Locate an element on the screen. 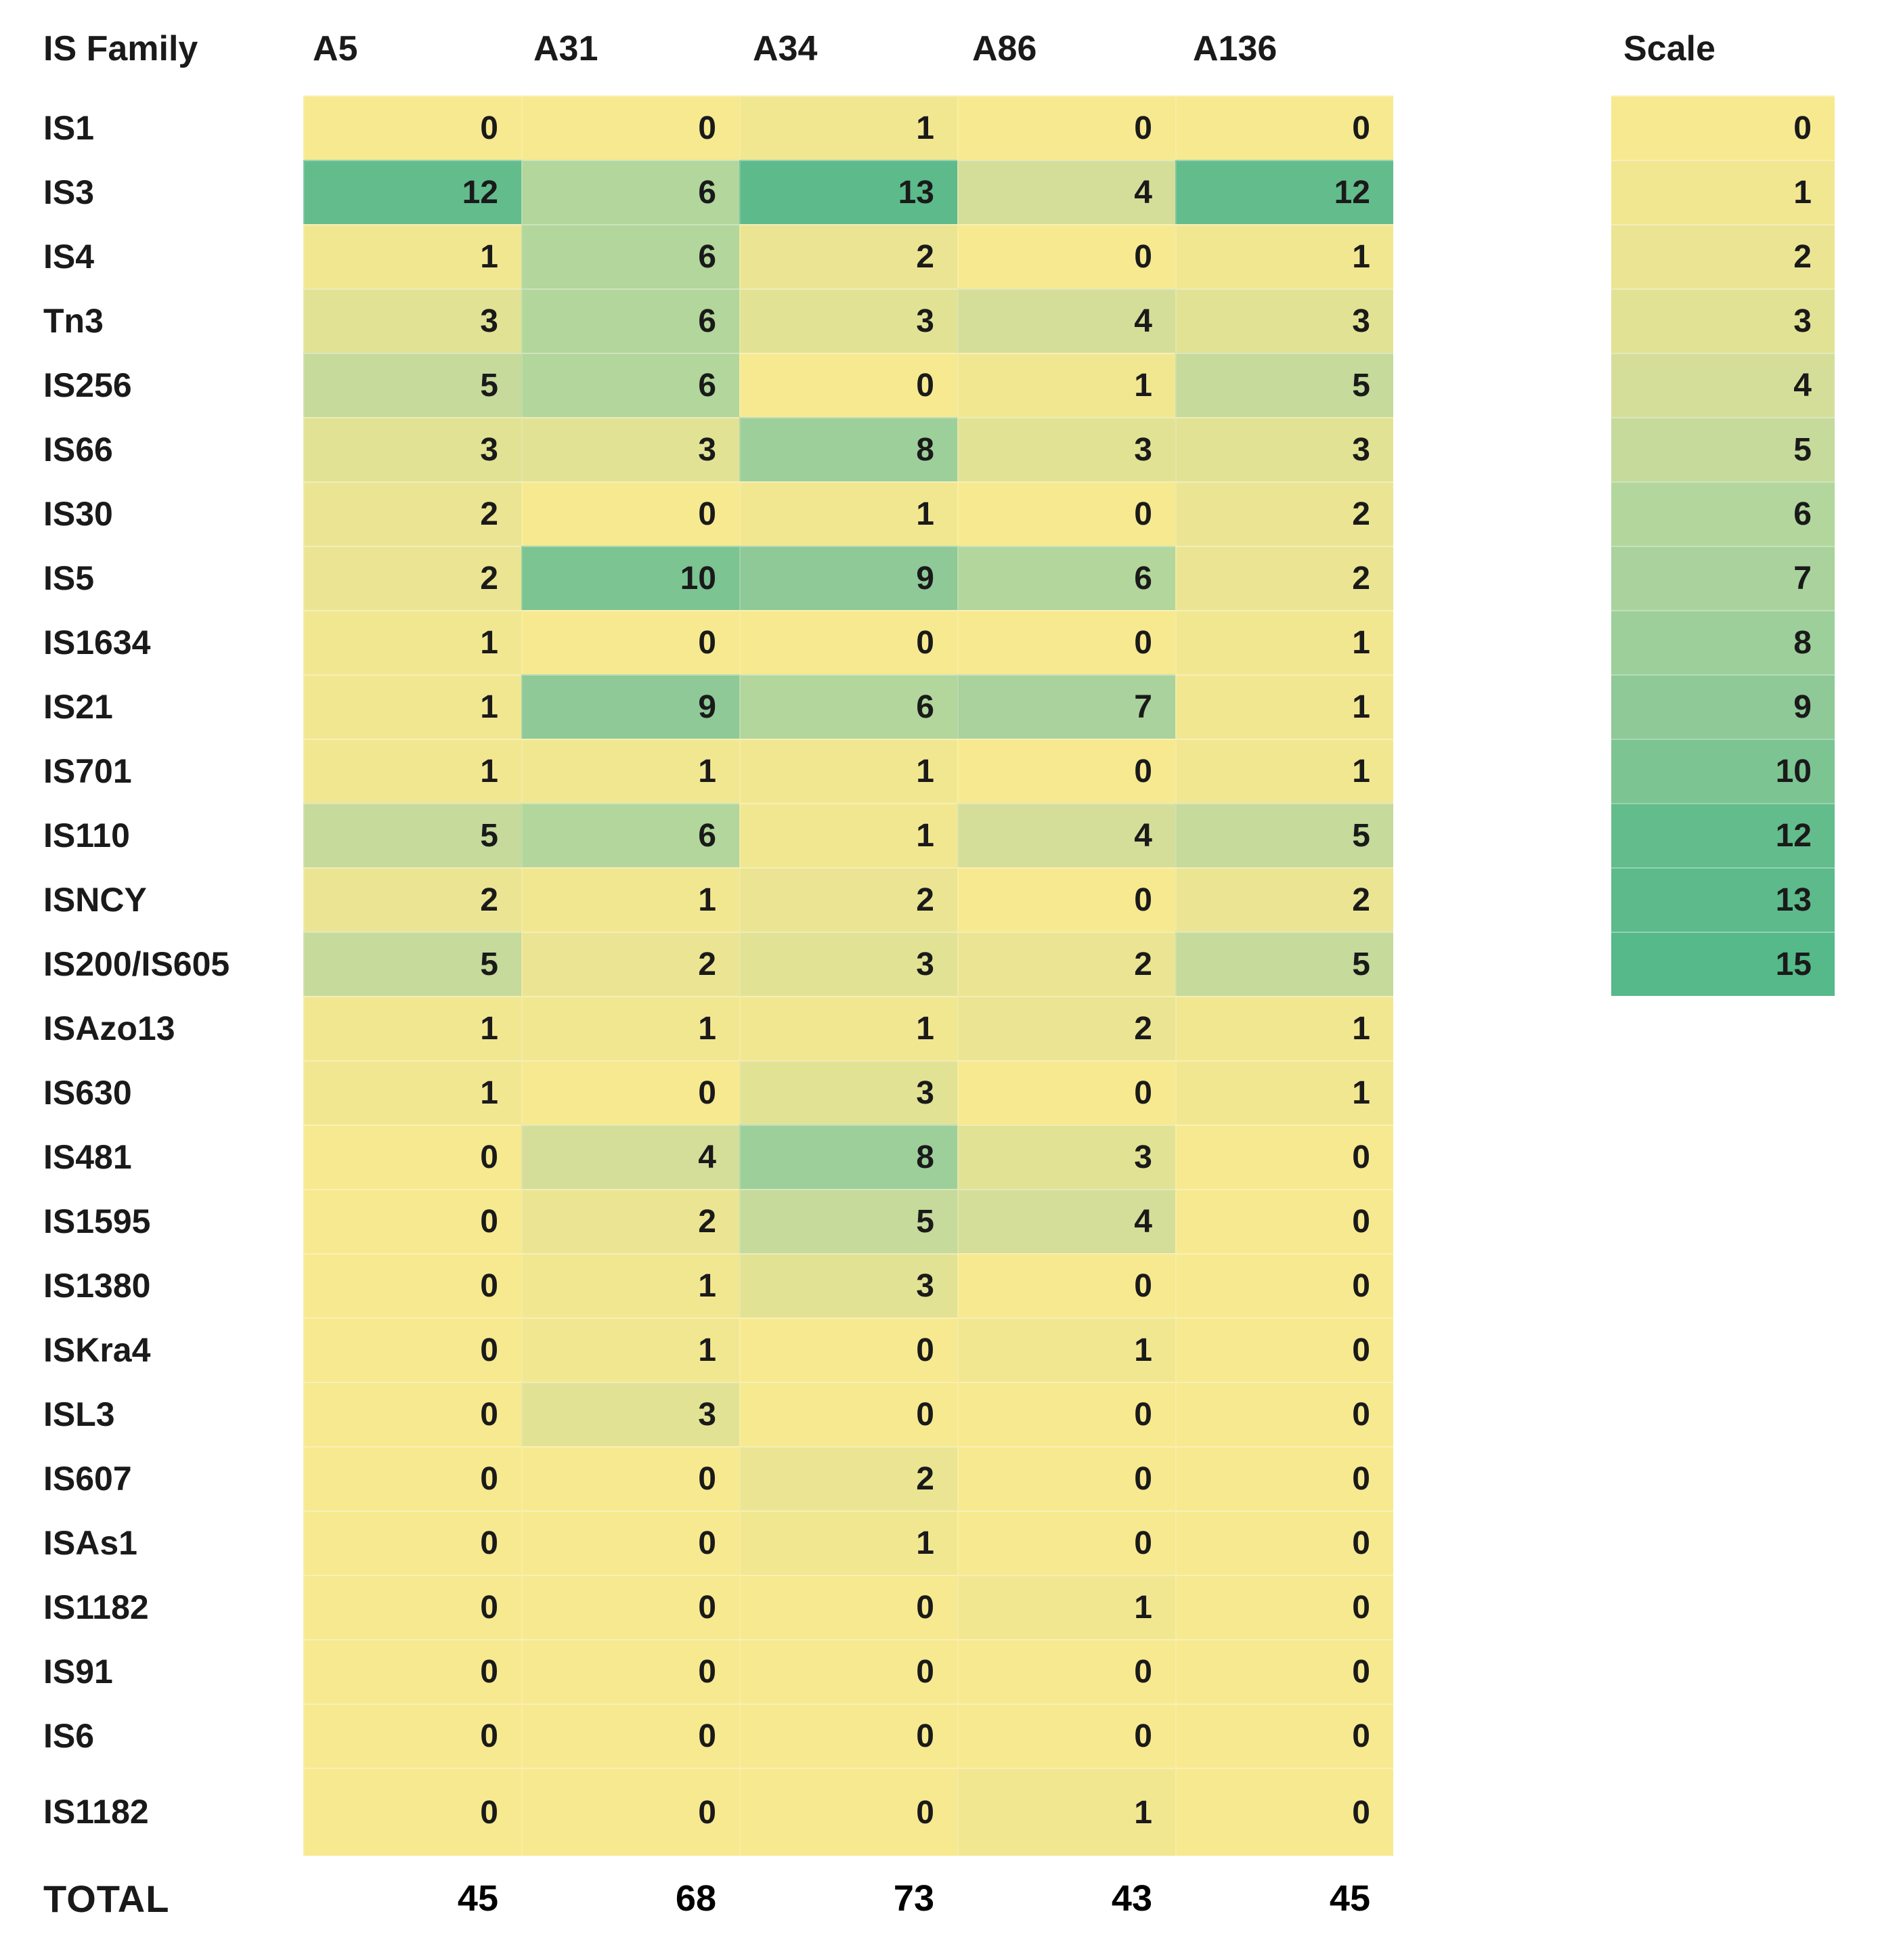  row-label: IS630 is located at coordinates (88, 1092).